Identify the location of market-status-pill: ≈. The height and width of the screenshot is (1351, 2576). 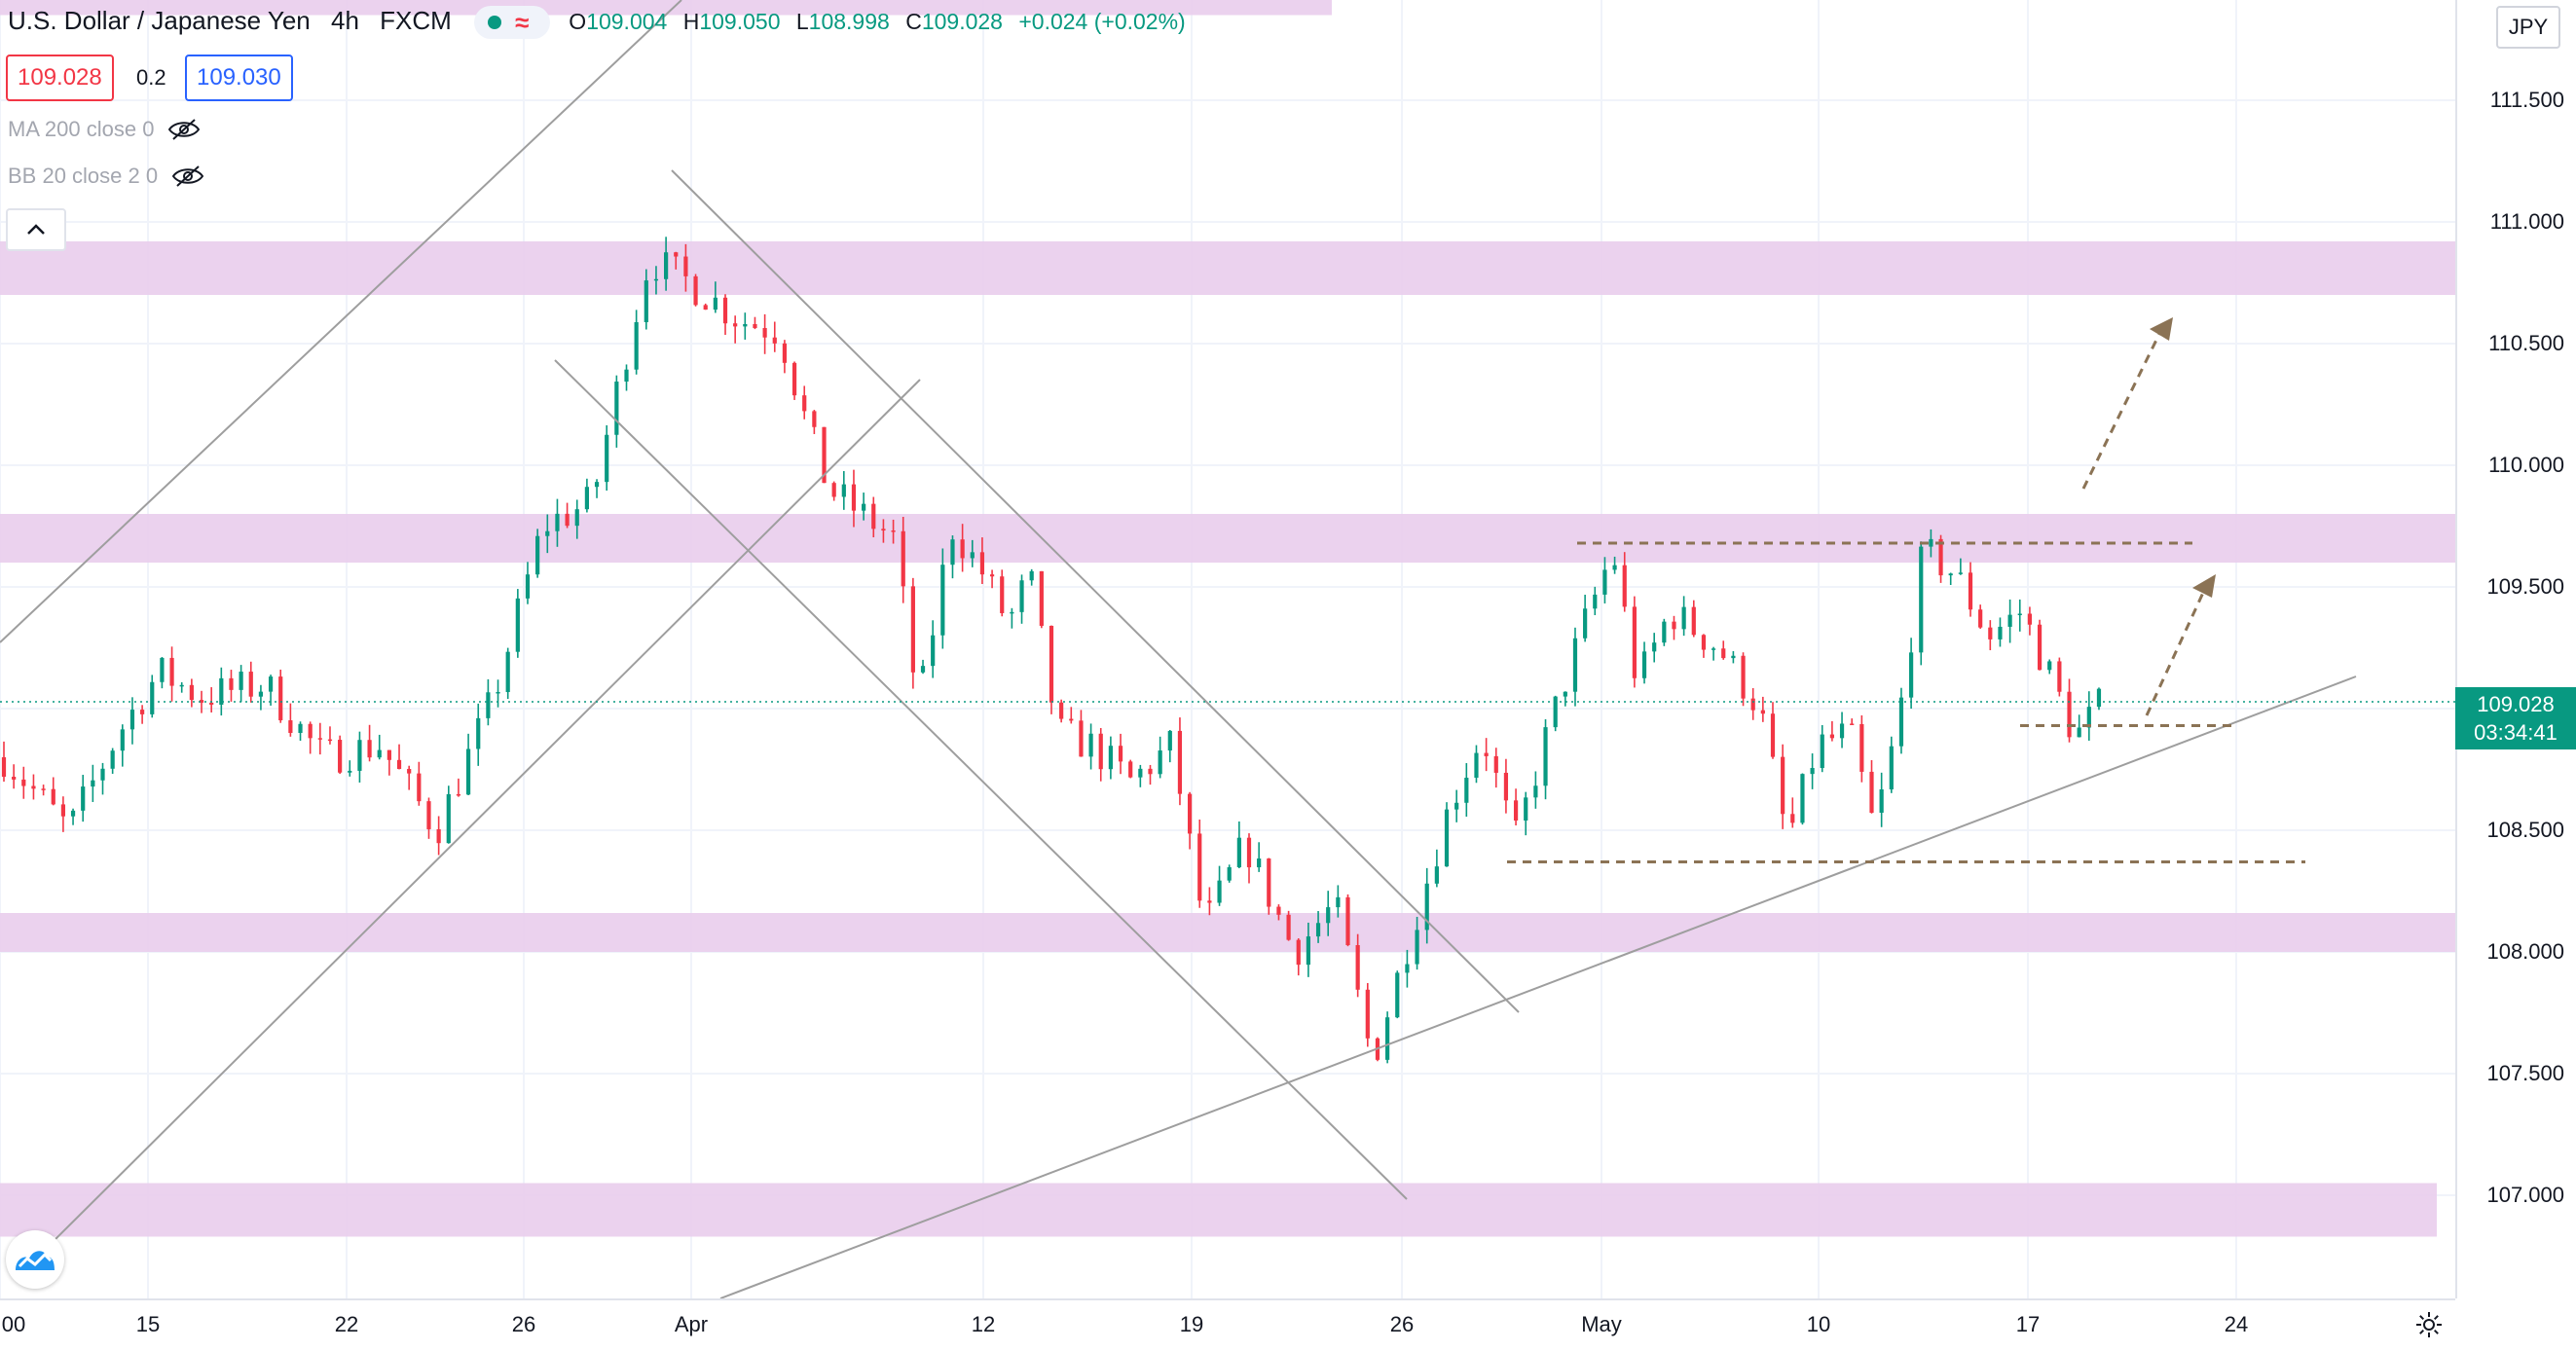
(512, 23).